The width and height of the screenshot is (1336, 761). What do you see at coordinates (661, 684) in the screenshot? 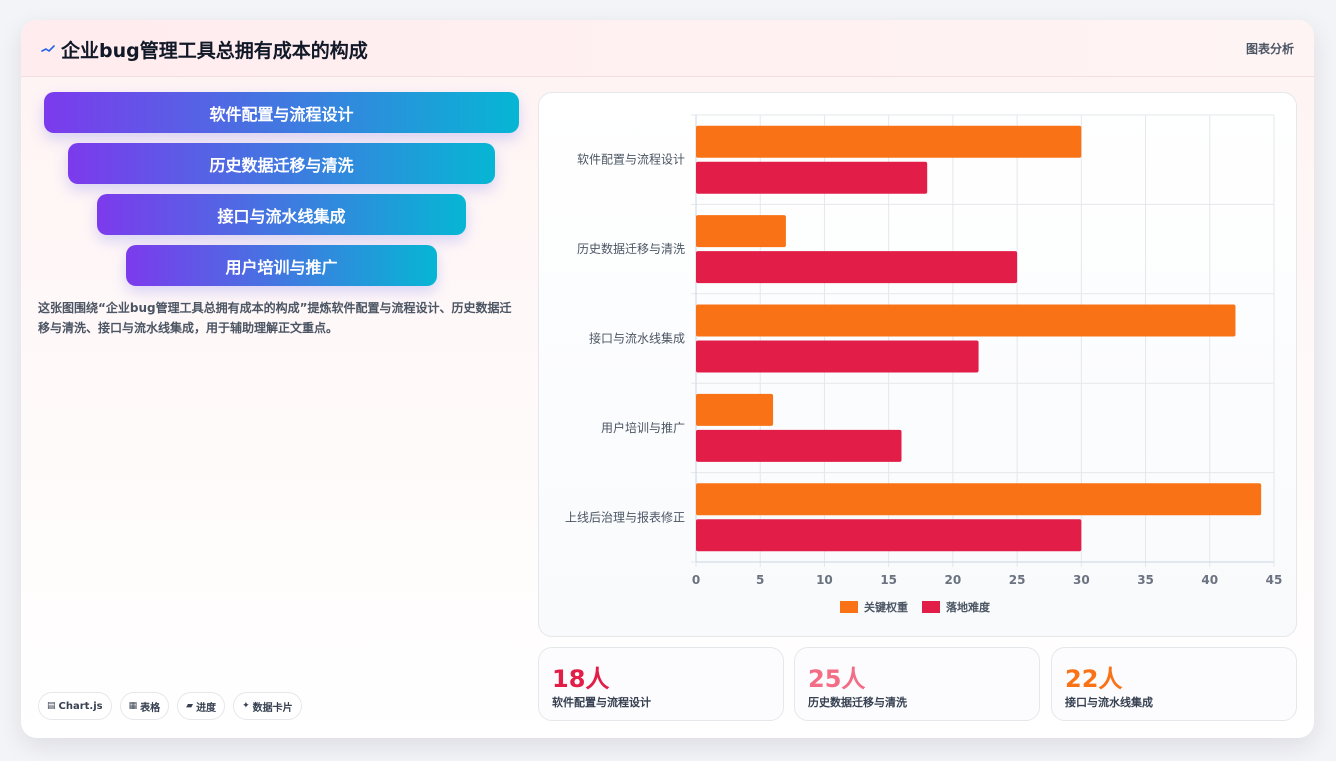
I see `stat-card: 18人 软件配置与流程设计` at bounding box center [661, 684].